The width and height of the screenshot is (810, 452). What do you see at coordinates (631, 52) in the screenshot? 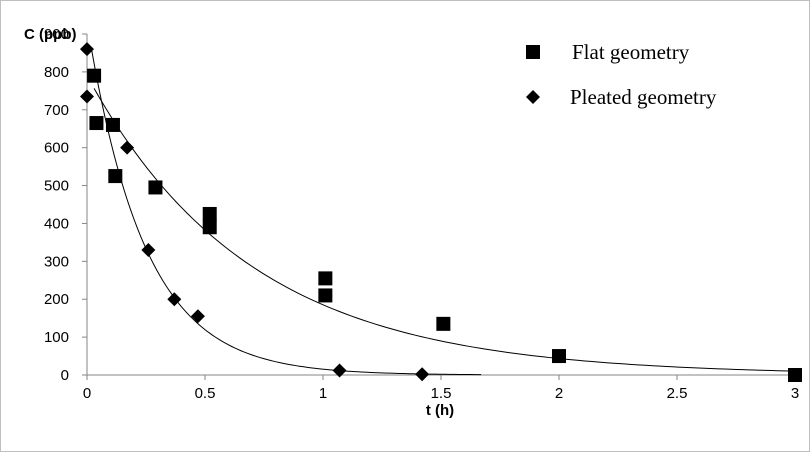
I see `legend-label: Flat geometry` at bounding box center [631, 52].